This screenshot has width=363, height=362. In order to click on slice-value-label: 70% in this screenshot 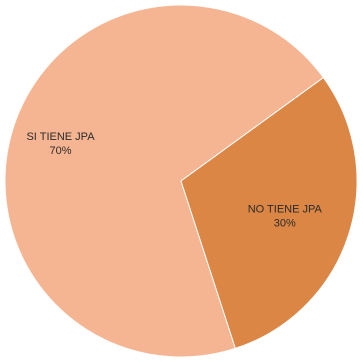, I will do `click(60, 151)`.